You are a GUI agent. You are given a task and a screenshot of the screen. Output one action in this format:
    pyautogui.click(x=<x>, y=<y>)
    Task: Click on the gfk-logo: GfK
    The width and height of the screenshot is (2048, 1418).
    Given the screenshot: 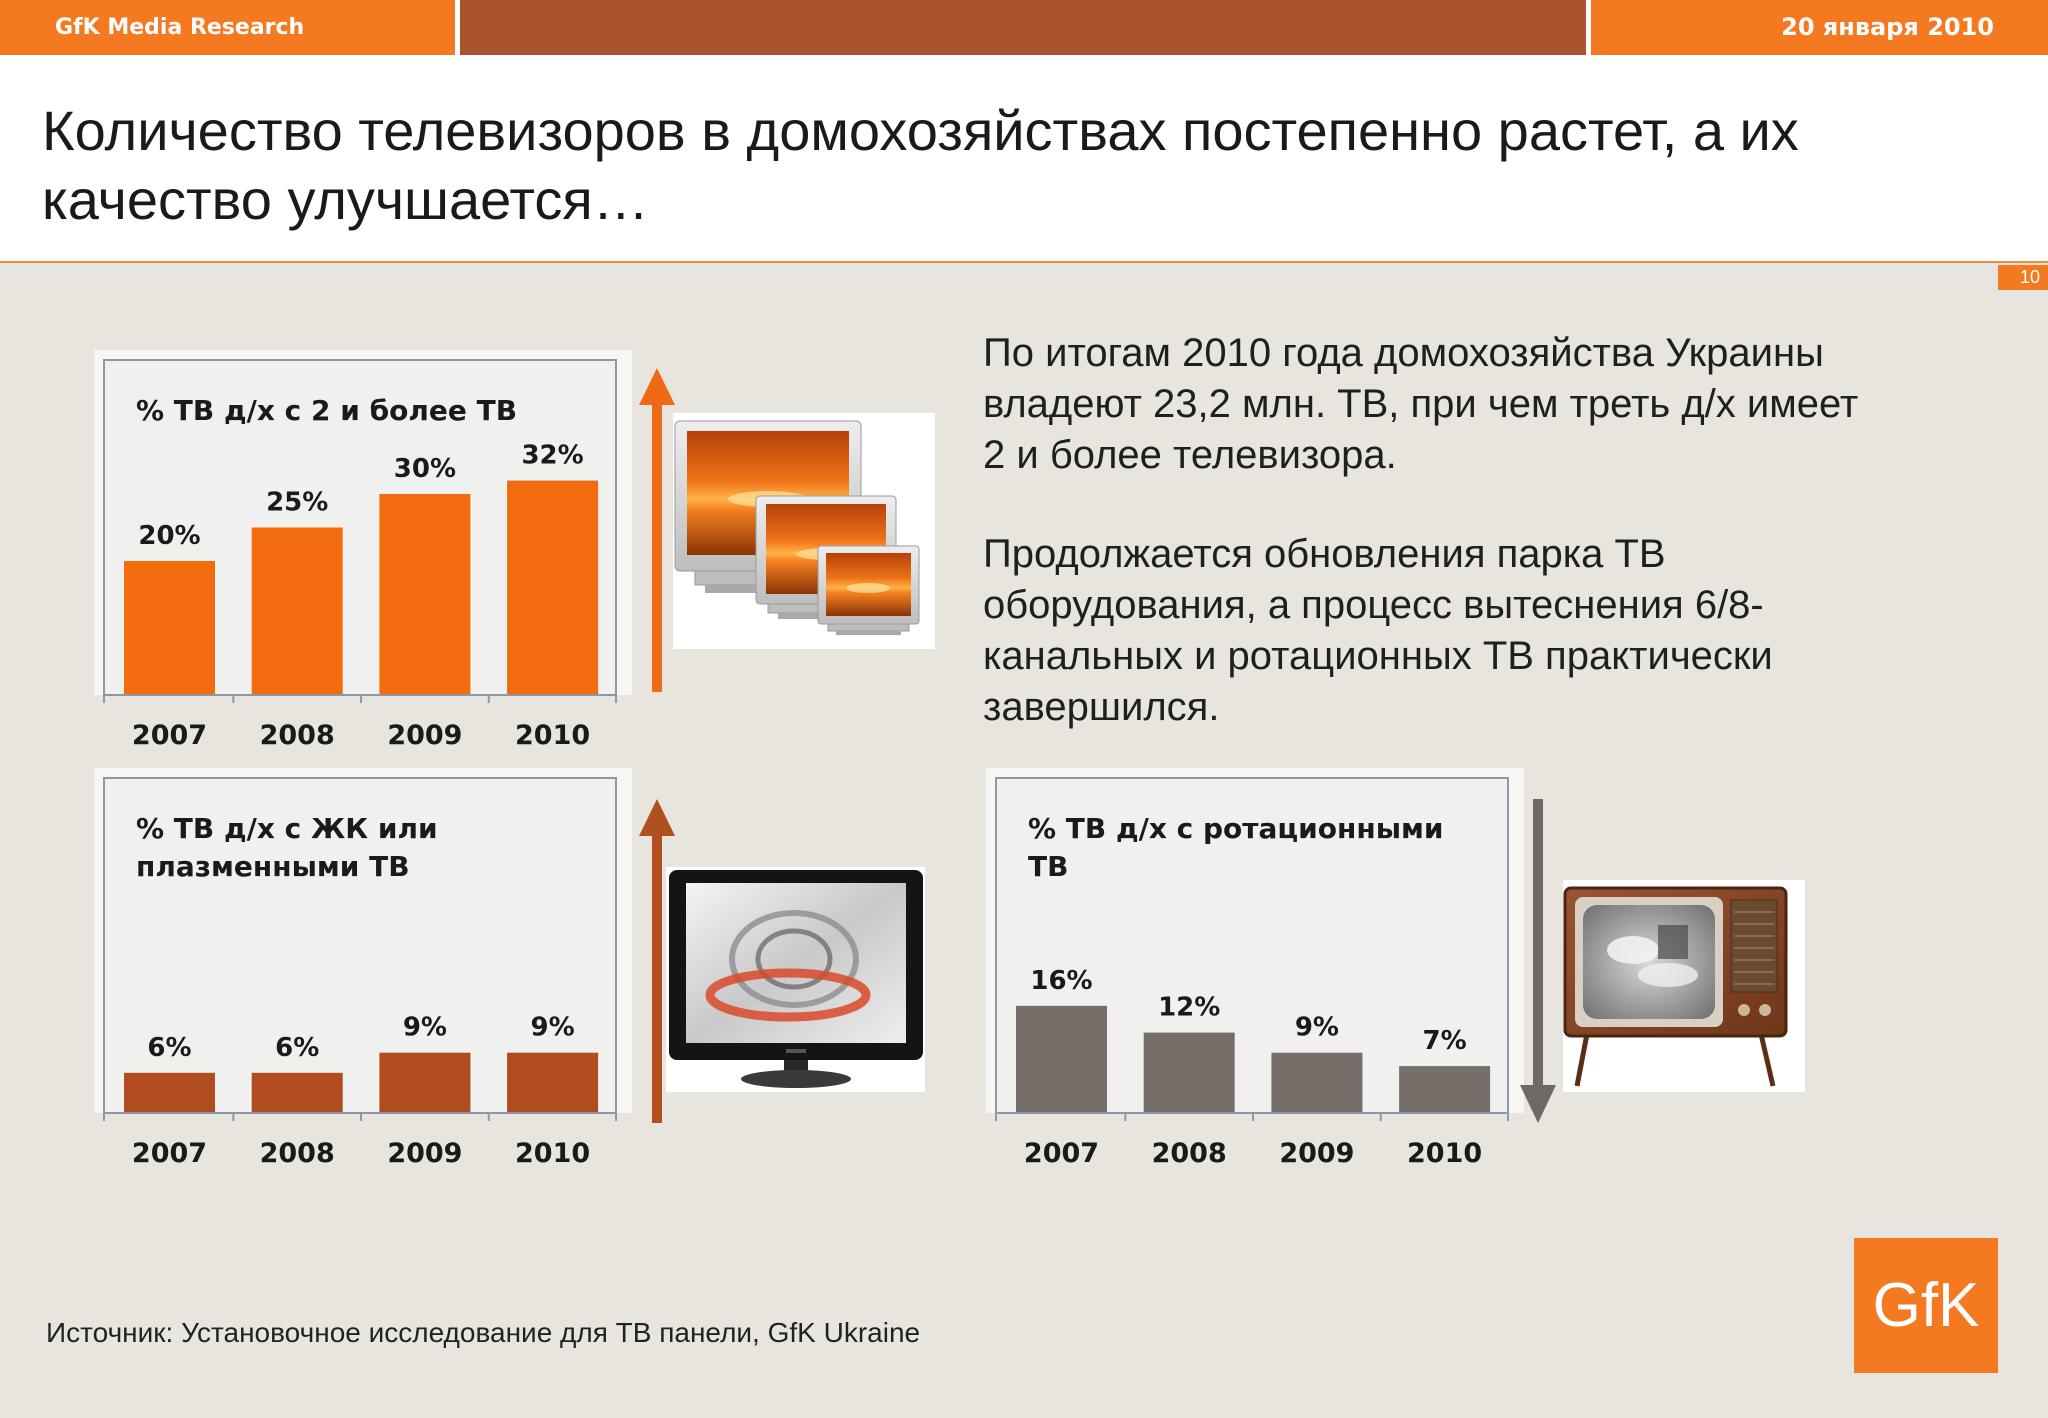 What is the action you would take?
    pyautogui.click(x=1926, y=1305)
    